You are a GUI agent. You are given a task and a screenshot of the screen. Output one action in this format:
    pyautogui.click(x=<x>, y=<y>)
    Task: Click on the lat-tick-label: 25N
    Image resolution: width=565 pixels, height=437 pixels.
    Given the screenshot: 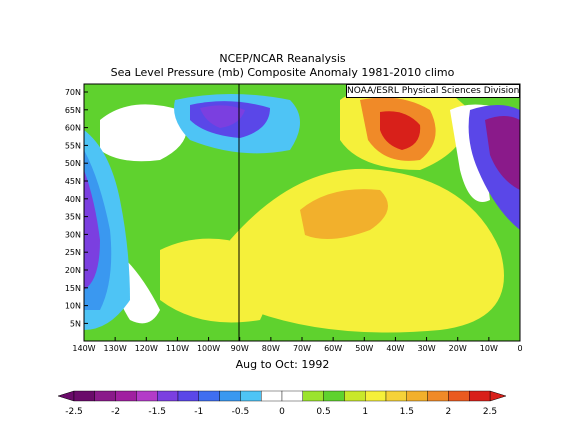 What is the action you would take?
    pyautogui.click(x=73, y=252)
    